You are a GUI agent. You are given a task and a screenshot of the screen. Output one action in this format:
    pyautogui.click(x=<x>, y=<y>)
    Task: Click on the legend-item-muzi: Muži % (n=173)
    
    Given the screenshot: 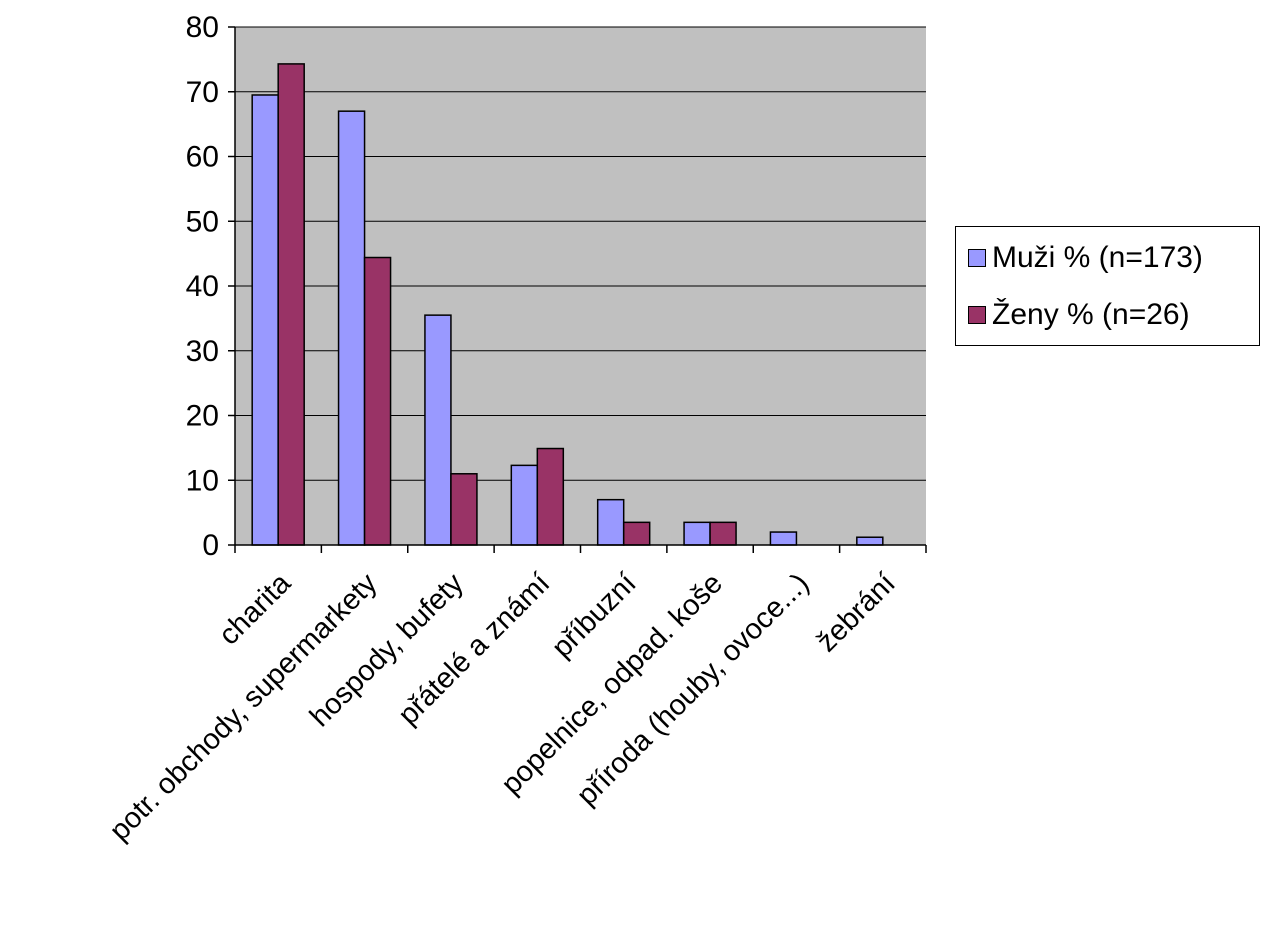 What is the action you would take?
    pyautogui.click(x=1085, y=258)
    